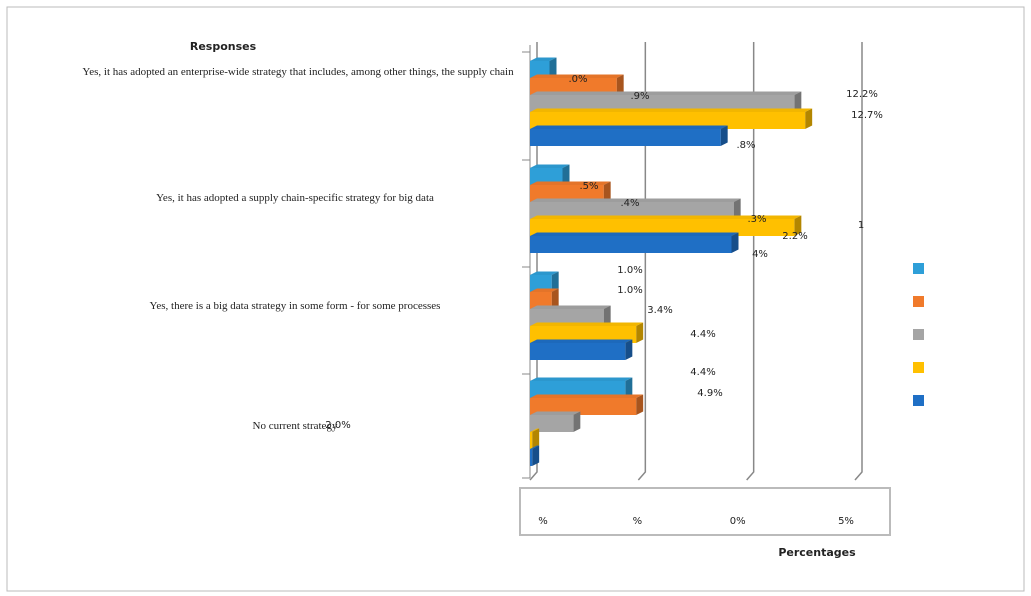 The height and width of the screenshot is (596, 1031). I want to click on axis-floor, so click(705, 511).